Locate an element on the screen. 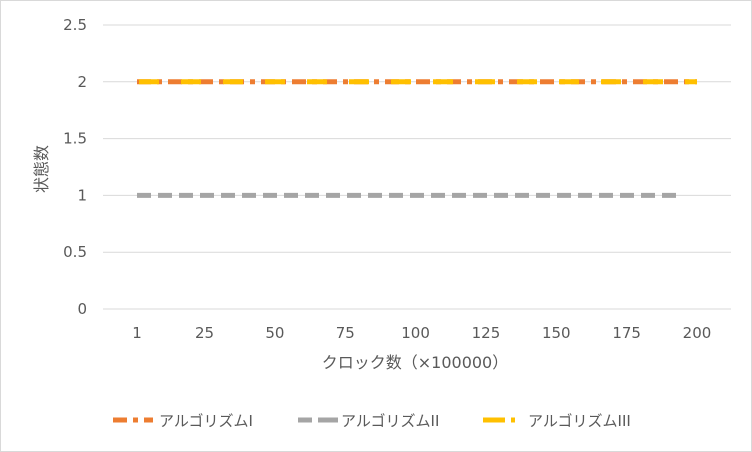 Image resolution: width=752 pixels, height=452 pixels. legend-label-1: アルゴリズムI is located at coordinates (206, 421).